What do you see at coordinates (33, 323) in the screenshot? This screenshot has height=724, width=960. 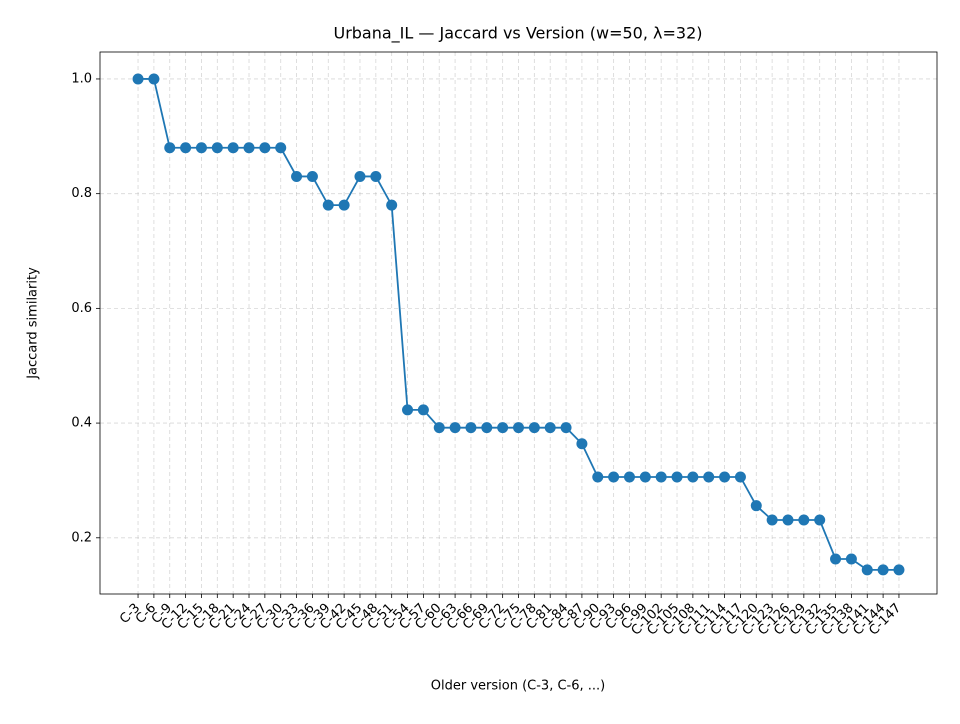 I see `y-axis-label: Jaccard similarity` at bounding box center [33, 323].